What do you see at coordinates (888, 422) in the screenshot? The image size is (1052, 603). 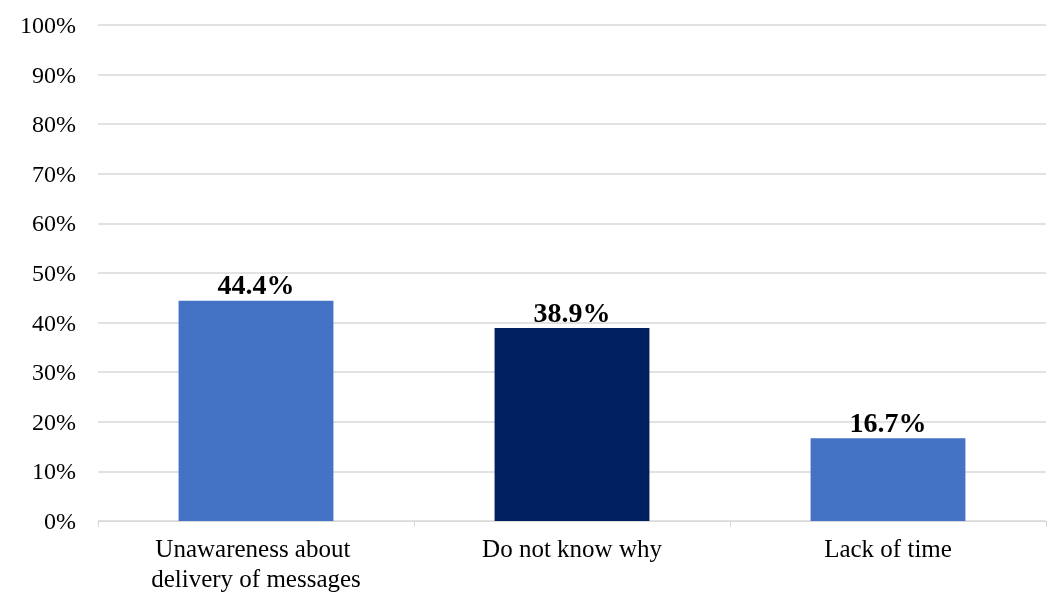 I see `data-label: 16.7%` at bounding box center [888, 422].